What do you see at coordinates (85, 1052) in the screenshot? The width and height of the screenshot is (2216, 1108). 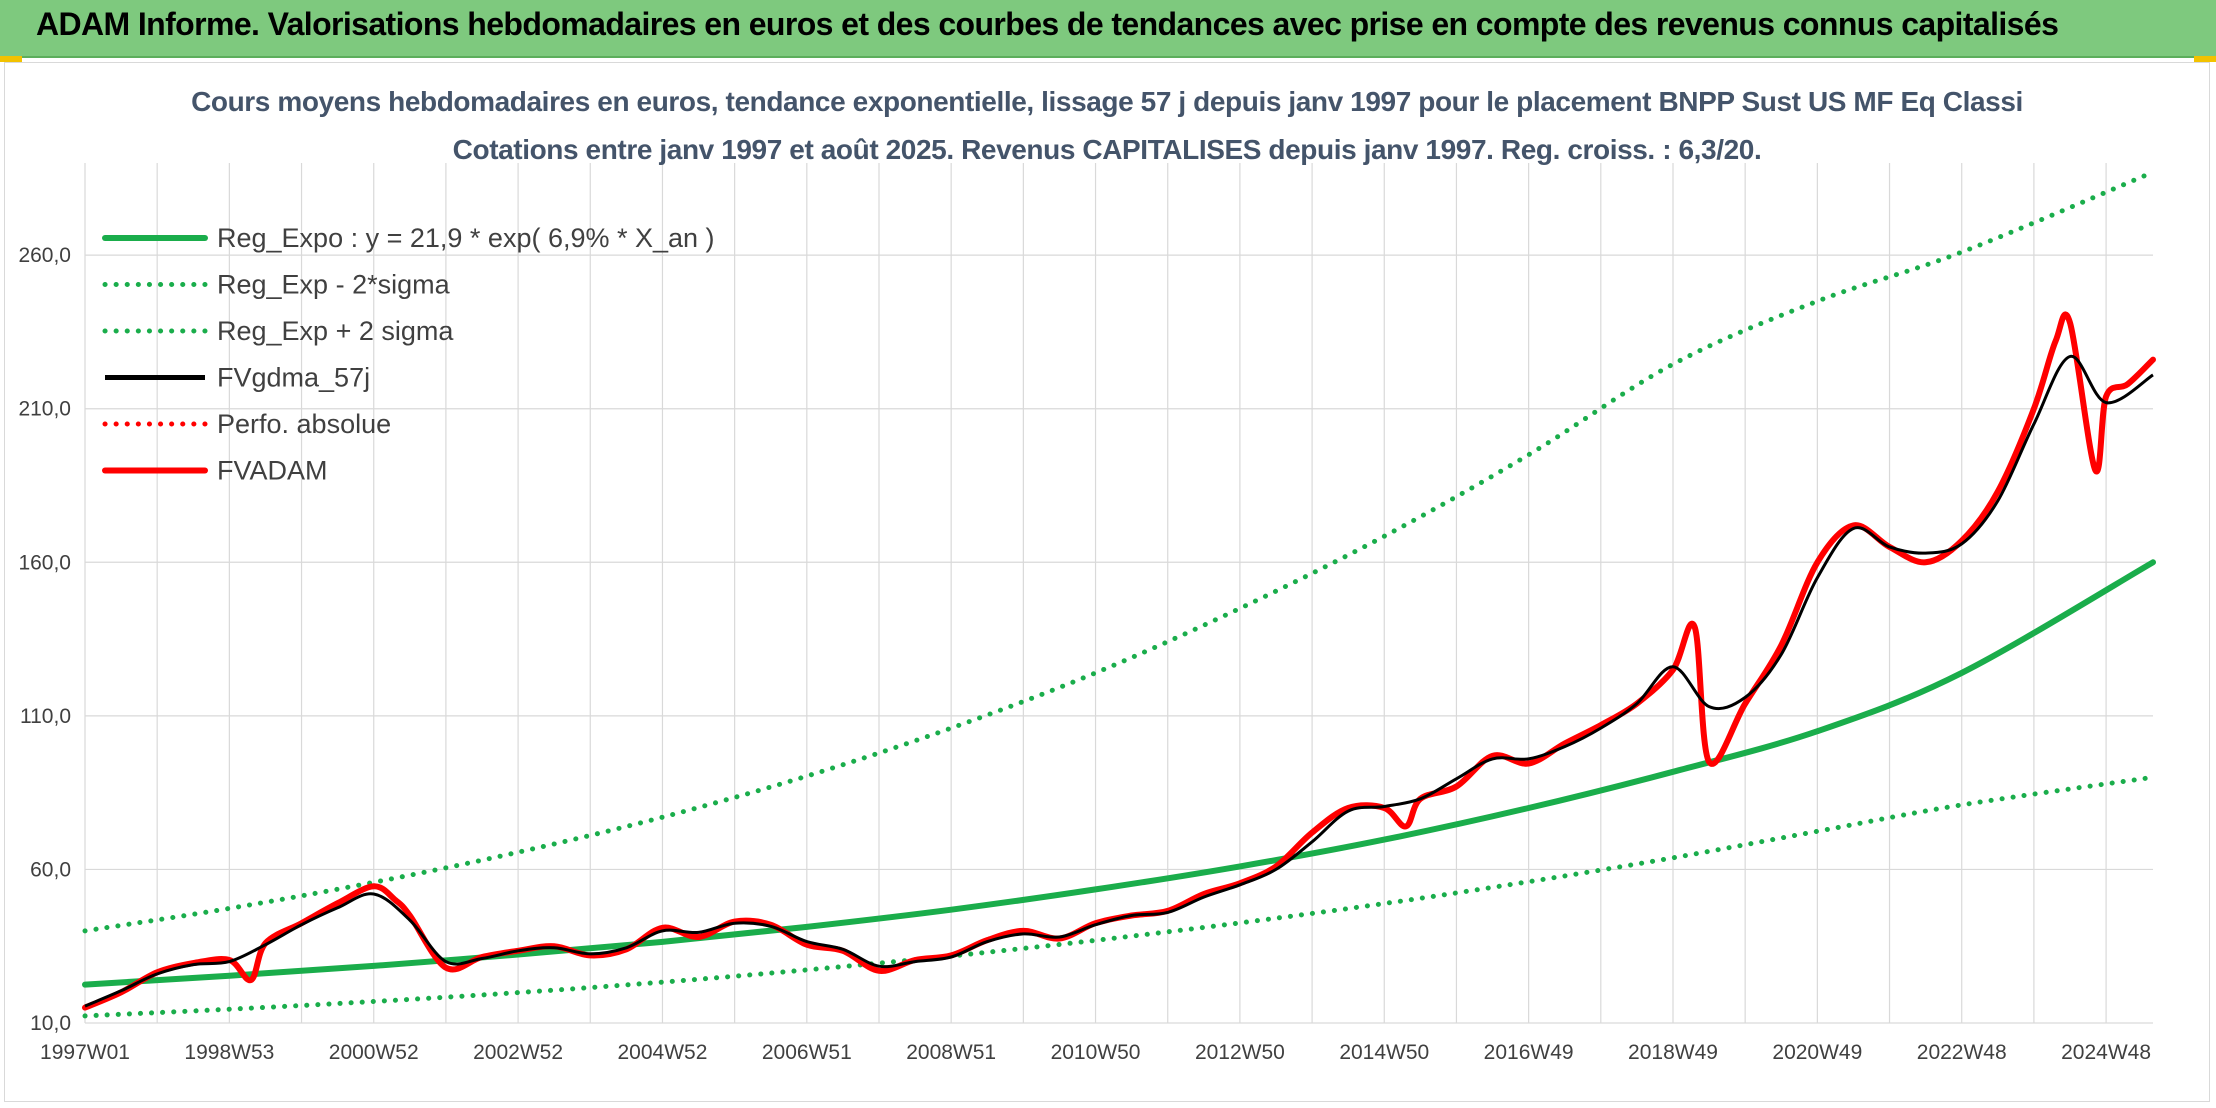 I see `x-tick-label: 1997W01` at bounding box center [85, 1052].